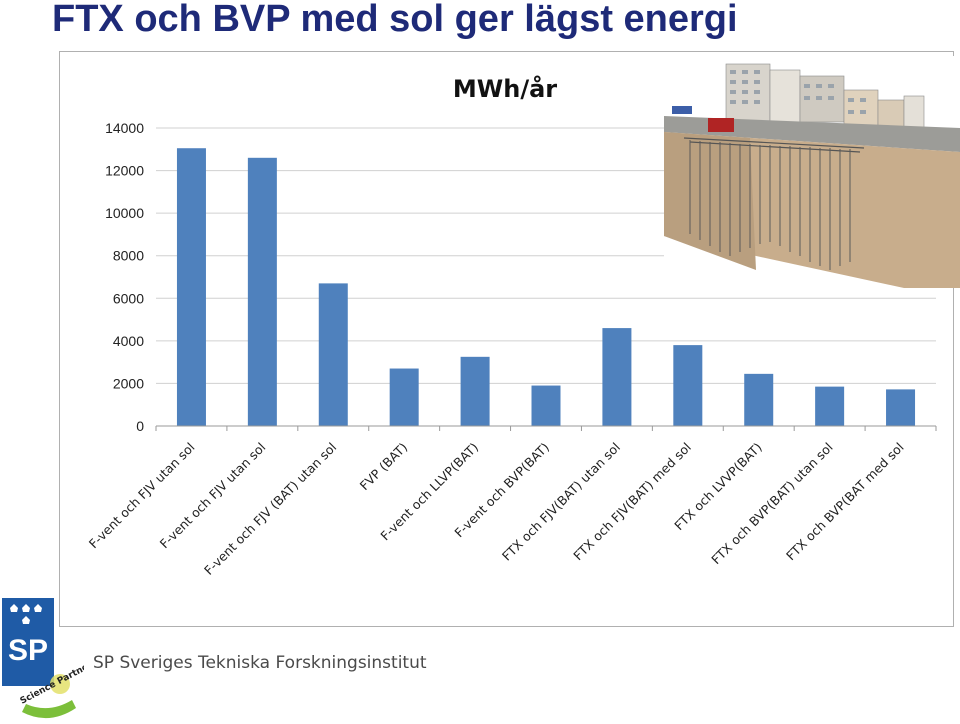  I want to click on y-tick-label: 4000, so click(128, 341).